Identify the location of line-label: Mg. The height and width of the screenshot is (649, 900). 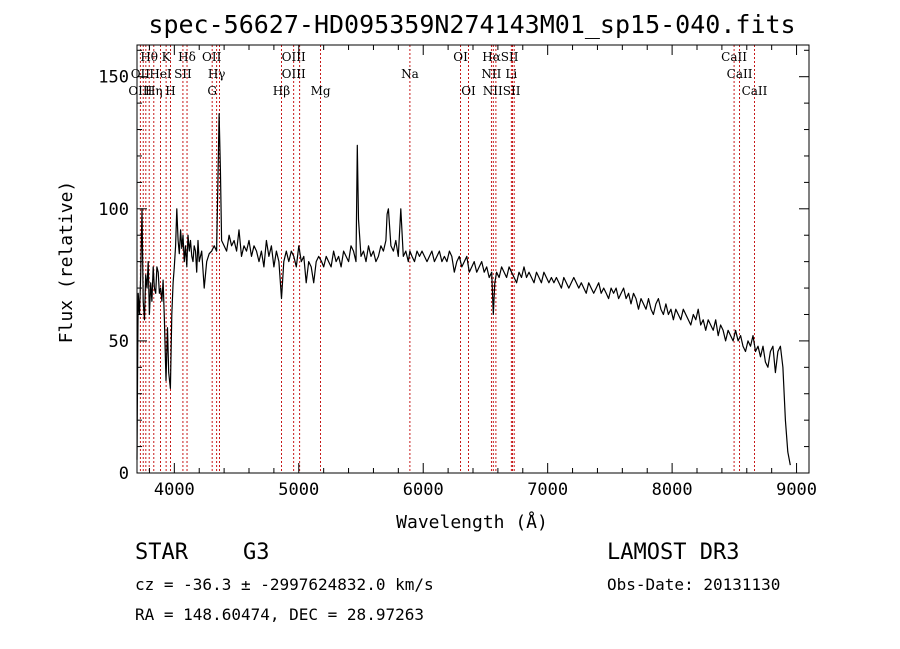
(321, 91).